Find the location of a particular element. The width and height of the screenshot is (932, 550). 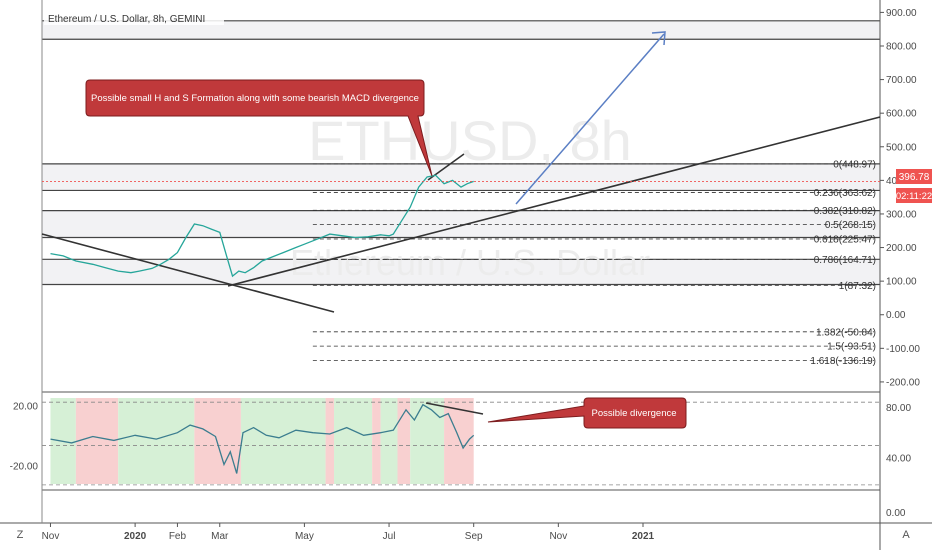

x-tick-label-6: Sep is located at coordinates (474, 536).